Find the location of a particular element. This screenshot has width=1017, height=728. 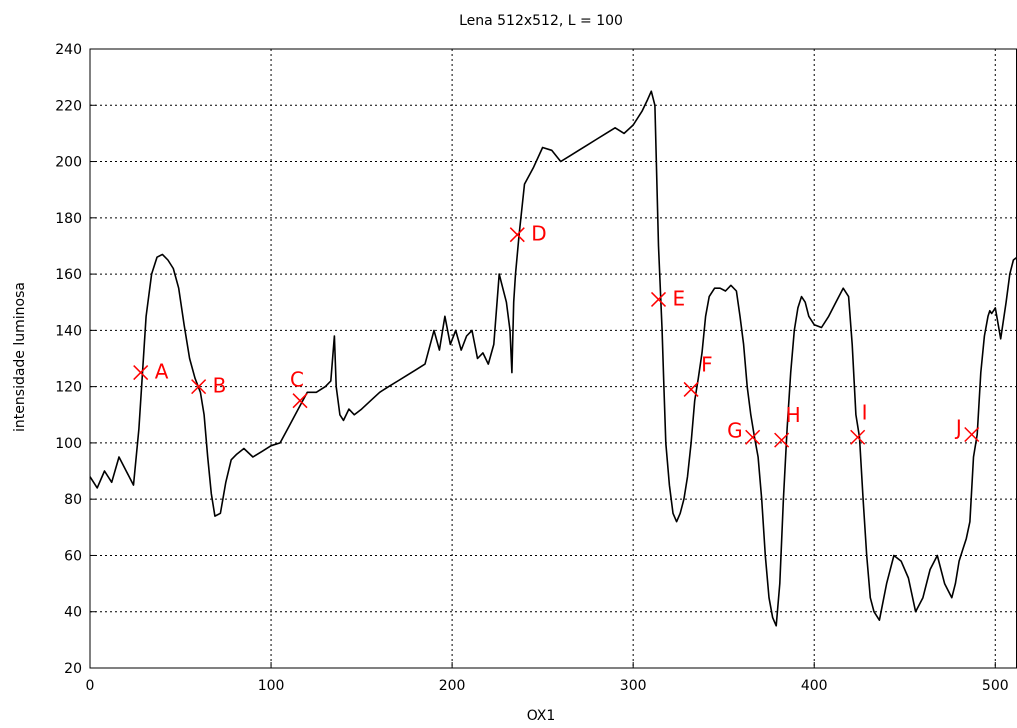

marker-e: E is located at coordinates (668, 298).